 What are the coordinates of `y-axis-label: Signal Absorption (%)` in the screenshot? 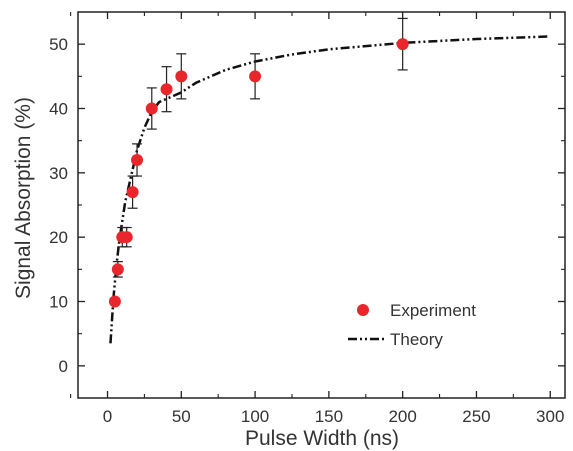 It's located at (23, 198).